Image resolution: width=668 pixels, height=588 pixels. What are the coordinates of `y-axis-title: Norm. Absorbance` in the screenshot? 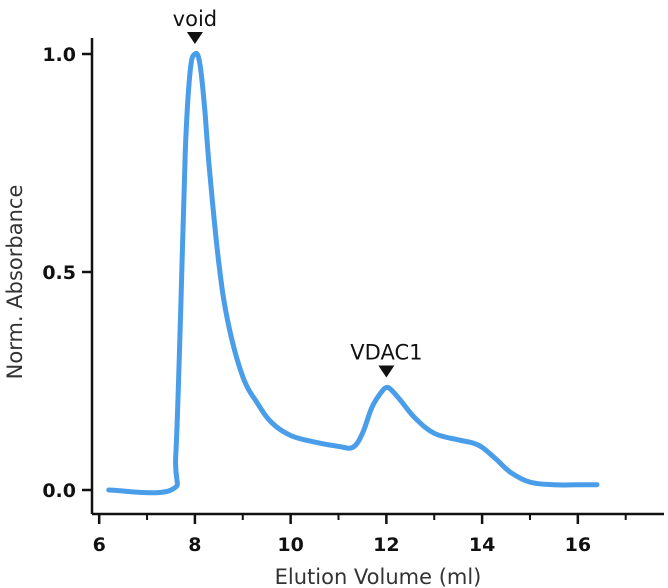 It's located at (15, 282).